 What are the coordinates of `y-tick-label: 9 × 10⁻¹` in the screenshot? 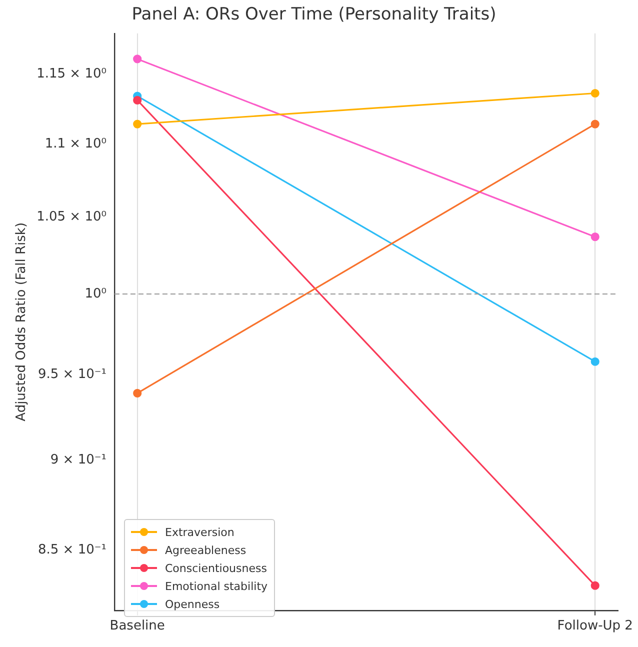 It's located at (78, 460).